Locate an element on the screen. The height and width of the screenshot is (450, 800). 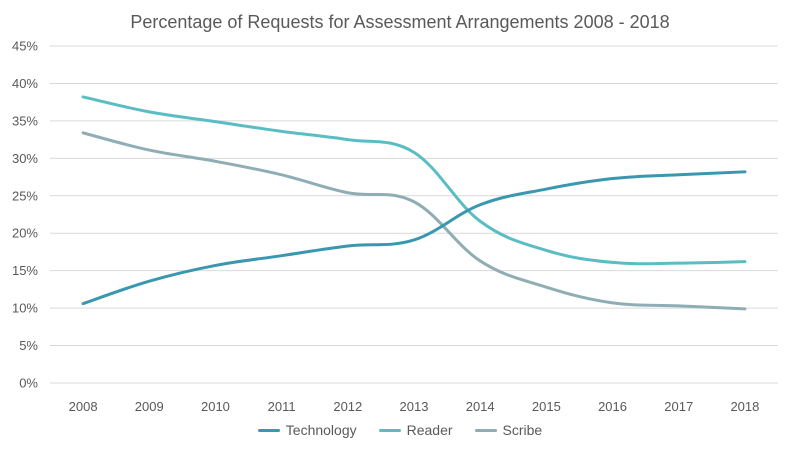
legend-swatch-reader is located at coordinates (389, 430).